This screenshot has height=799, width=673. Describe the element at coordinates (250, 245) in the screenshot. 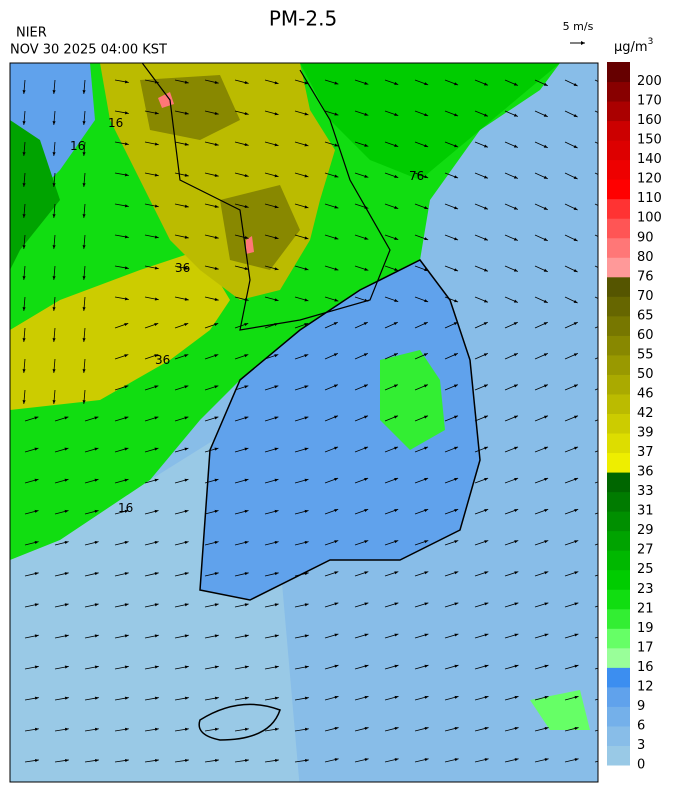

I see `red-spot` at that location.